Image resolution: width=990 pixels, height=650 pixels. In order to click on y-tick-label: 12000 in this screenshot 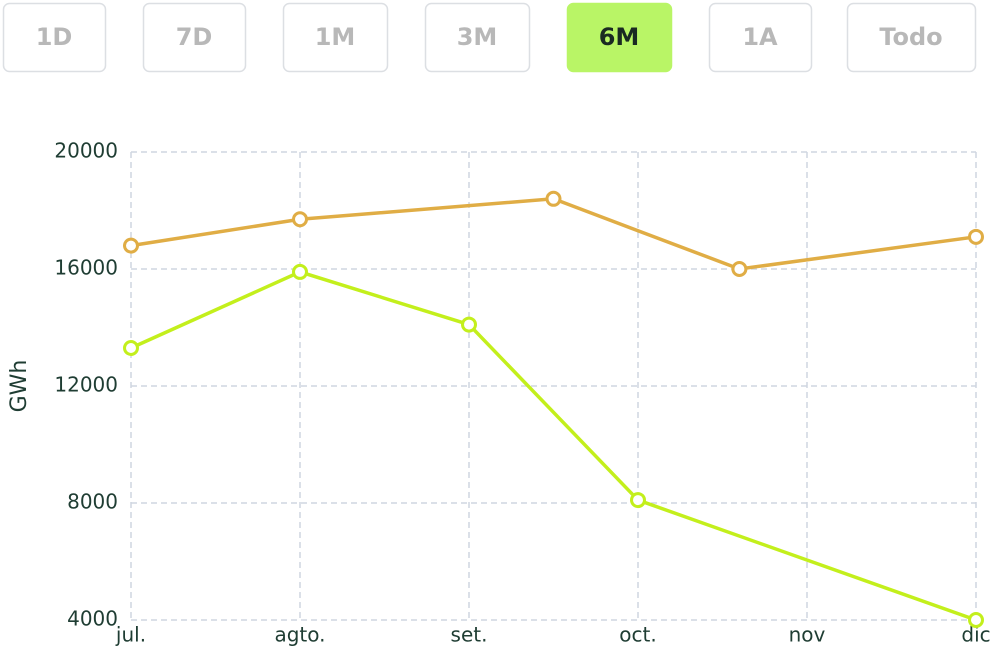, I will do `click(86, 385)`.